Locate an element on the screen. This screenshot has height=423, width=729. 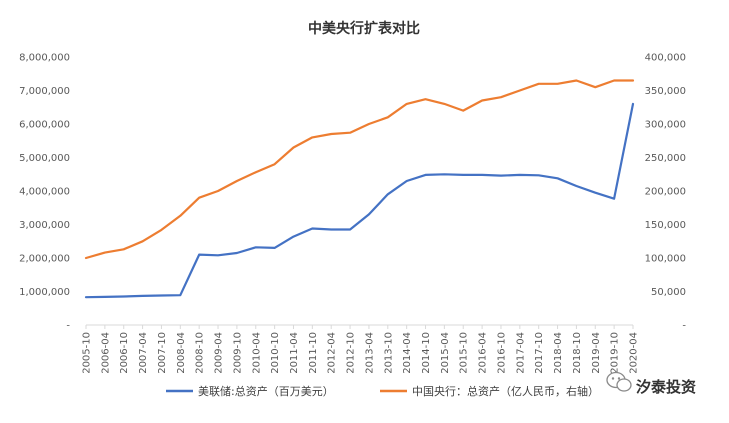
x-tick-label: 2007-10 is located at coordinates (162, 353).